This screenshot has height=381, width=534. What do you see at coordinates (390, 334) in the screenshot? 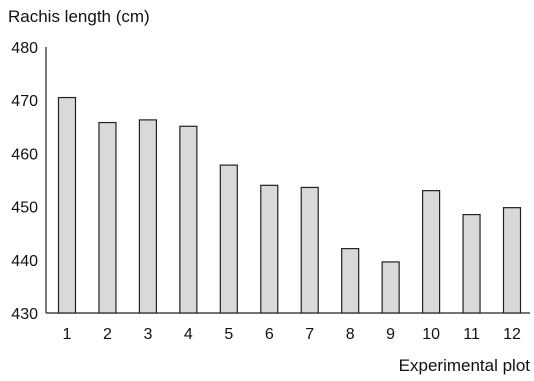
I see `x-tick-label: 9` at bounding box center [390, 334].